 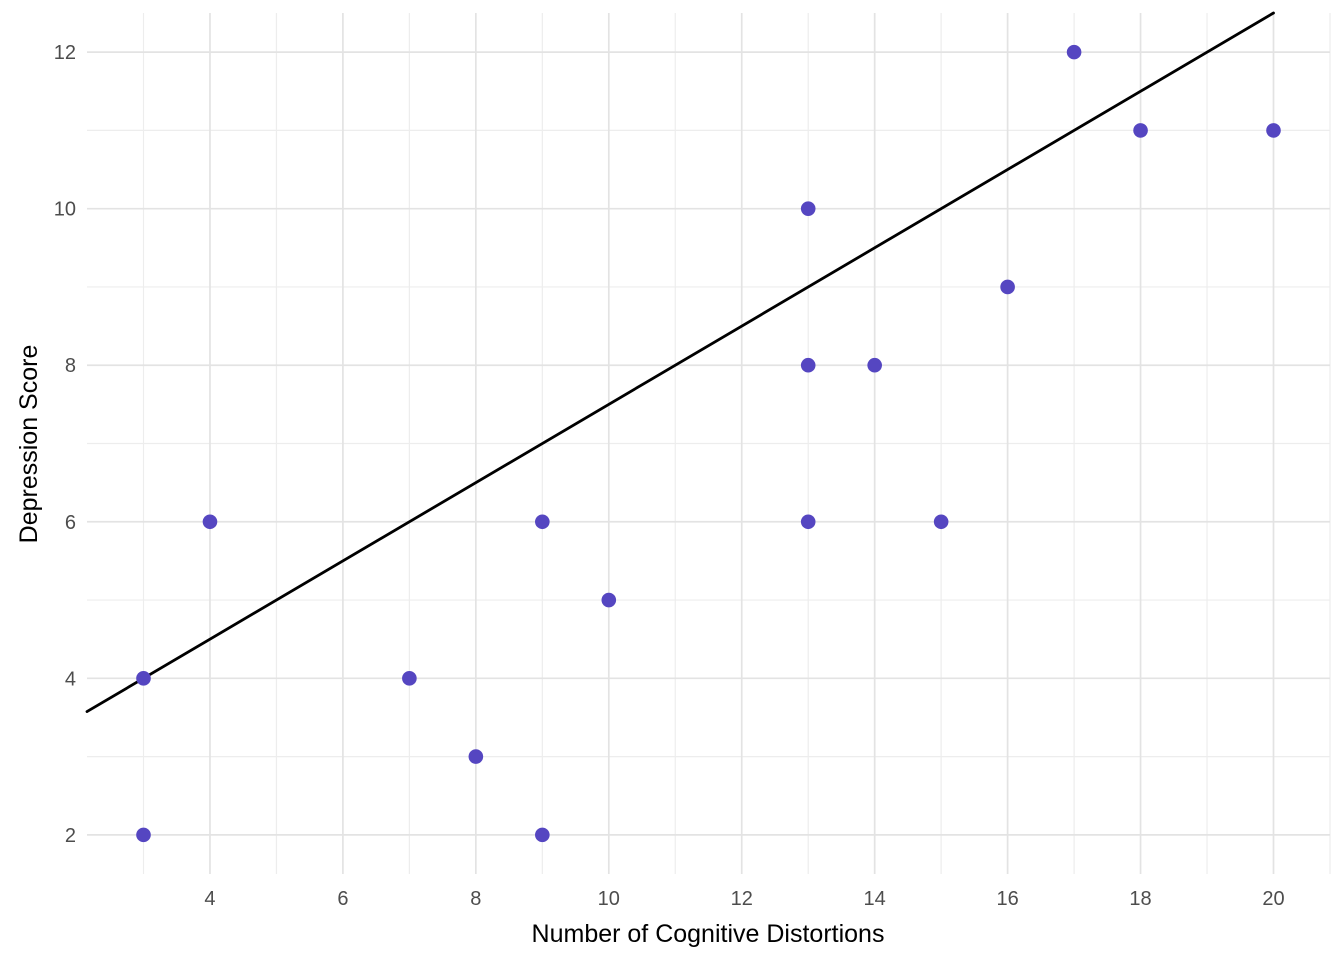 What do you see at coordinates (70, 679) in the screenshot?
I see `y-tick-label: 4` at bounding box center [70, 679].